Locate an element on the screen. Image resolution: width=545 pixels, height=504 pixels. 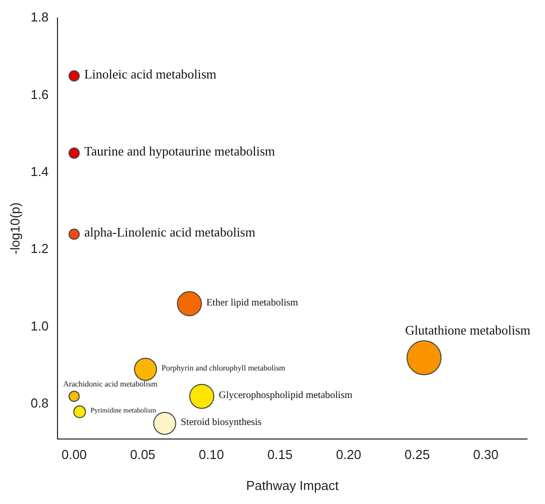
x-tick-label: 0.30 is located at coordinates (485, 454).